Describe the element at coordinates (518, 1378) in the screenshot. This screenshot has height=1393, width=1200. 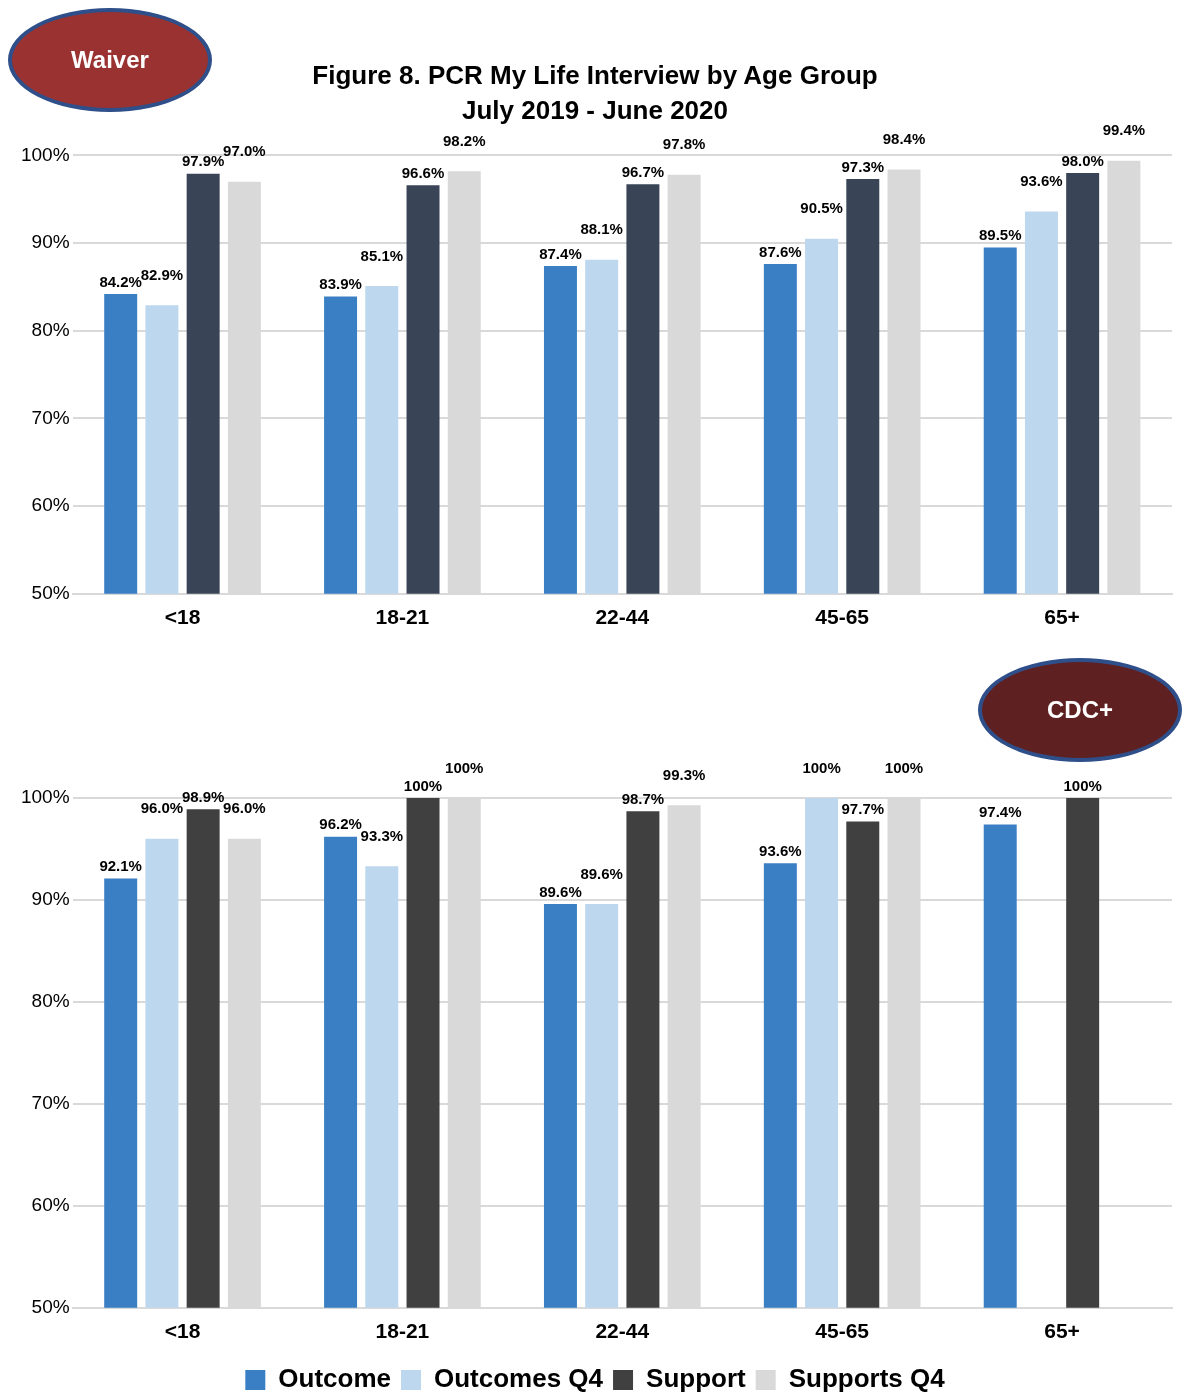
I see `legend-label: Outcomes Q4` at that location.